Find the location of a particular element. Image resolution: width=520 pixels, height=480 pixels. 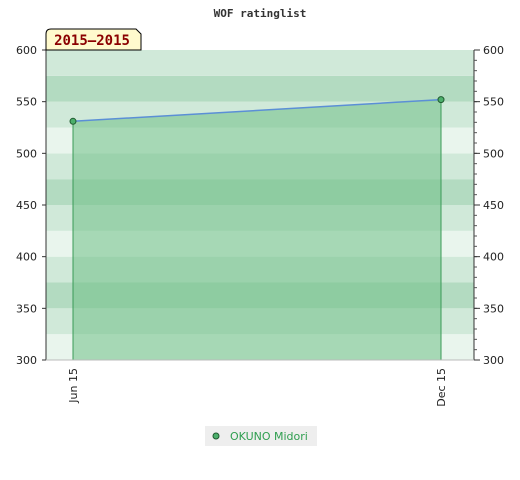

y-axis-left-labels: 300 350 400 450 500 550 600 is located at coordinates (26, 205).